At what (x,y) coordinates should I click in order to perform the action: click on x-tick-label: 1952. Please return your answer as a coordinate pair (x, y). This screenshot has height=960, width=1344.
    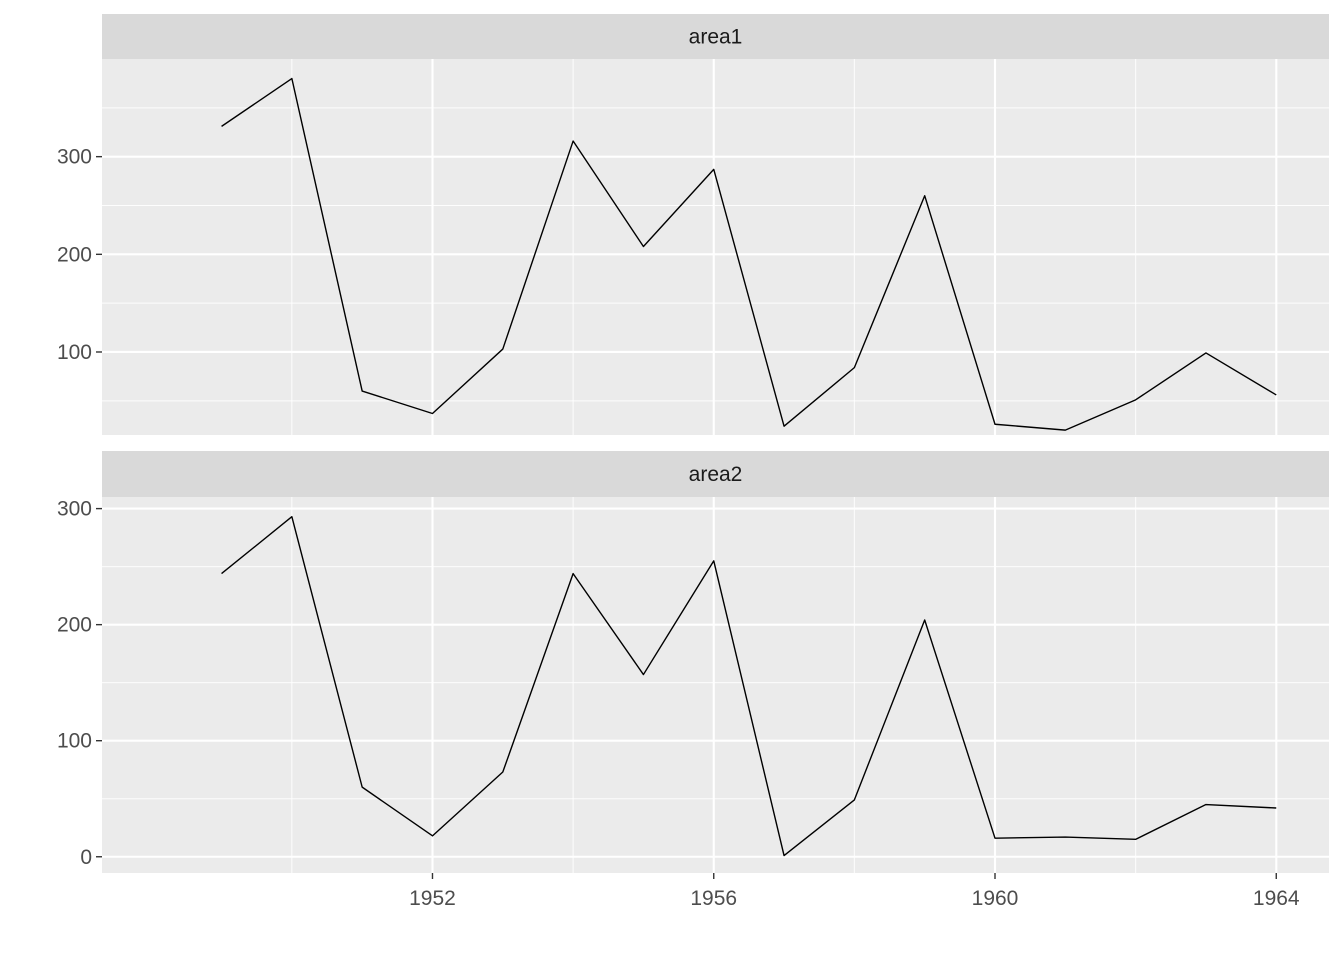
    Looking at the image, I should click on (432, 898).